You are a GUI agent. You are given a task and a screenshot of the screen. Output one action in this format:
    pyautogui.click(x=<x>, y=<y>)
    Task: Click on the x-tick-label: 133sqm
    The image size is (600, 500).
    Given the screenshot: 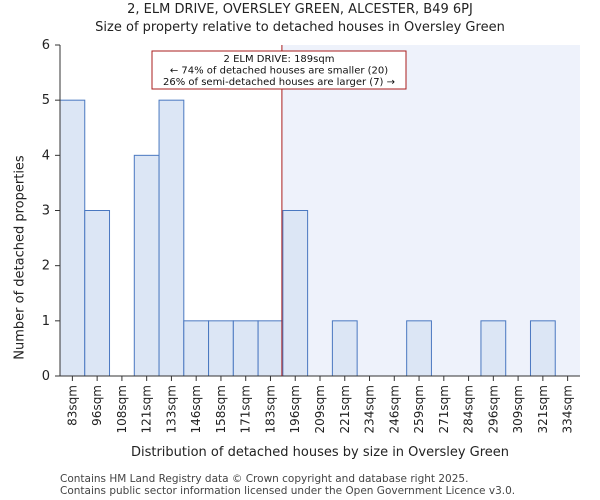 What is the action you would take?
    pyautogui.click(x=171, y=409)
    